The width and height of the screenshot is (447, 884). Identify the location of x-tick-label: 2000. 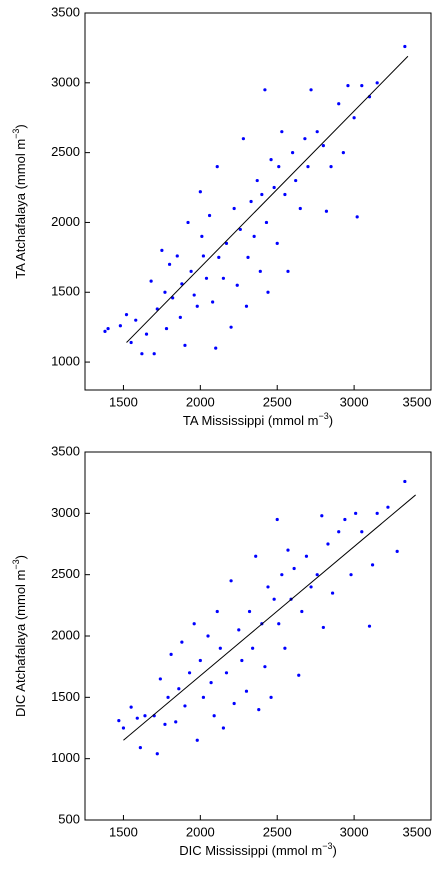
(200, 831).